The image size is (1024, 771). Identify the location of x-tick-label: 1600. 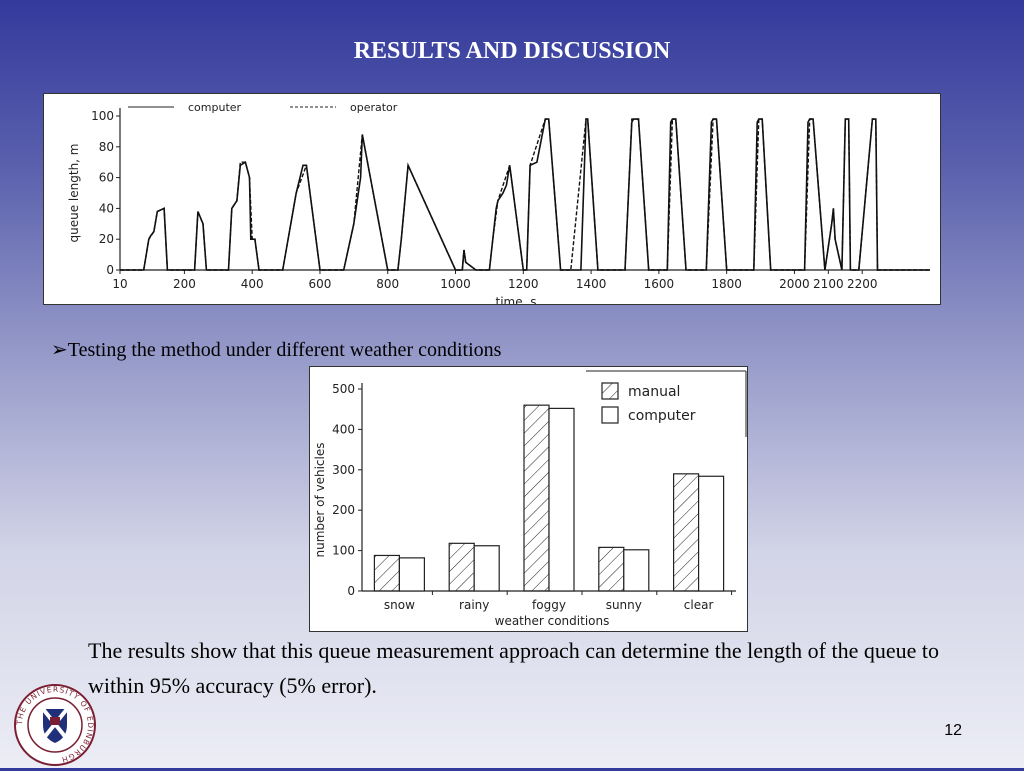
(659, 284).